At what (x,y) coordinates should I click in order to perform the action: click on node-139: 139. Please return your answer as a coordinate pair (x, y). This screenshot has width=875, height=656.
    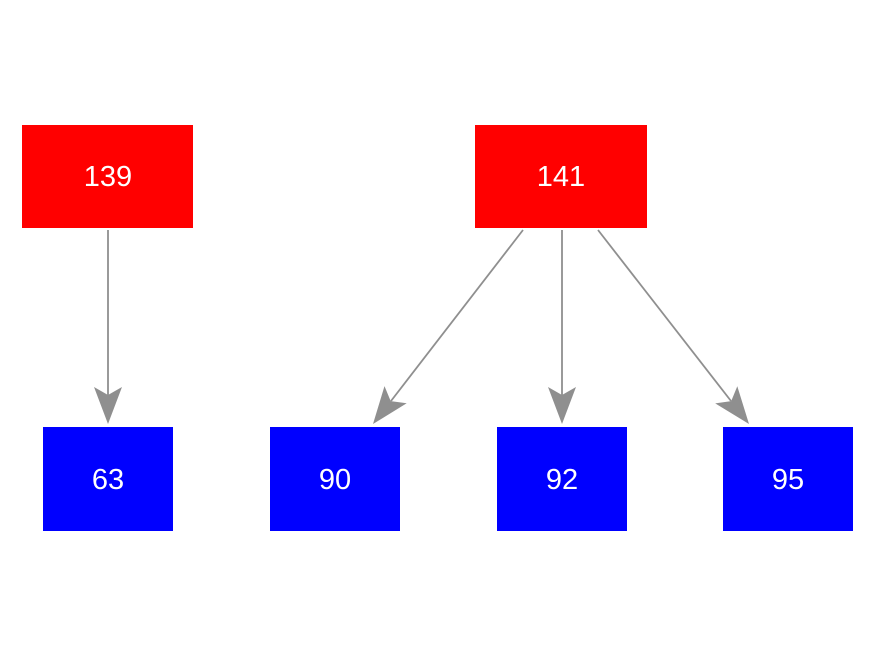
    Looking at the image, I should click on (107, 176).